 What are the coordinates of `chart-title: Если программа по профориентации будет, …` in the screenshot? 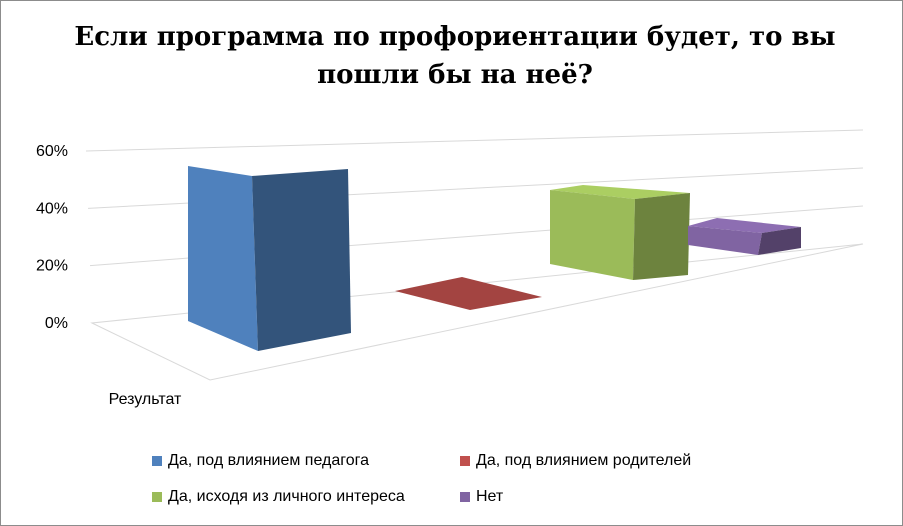 It's located at (455, 56).